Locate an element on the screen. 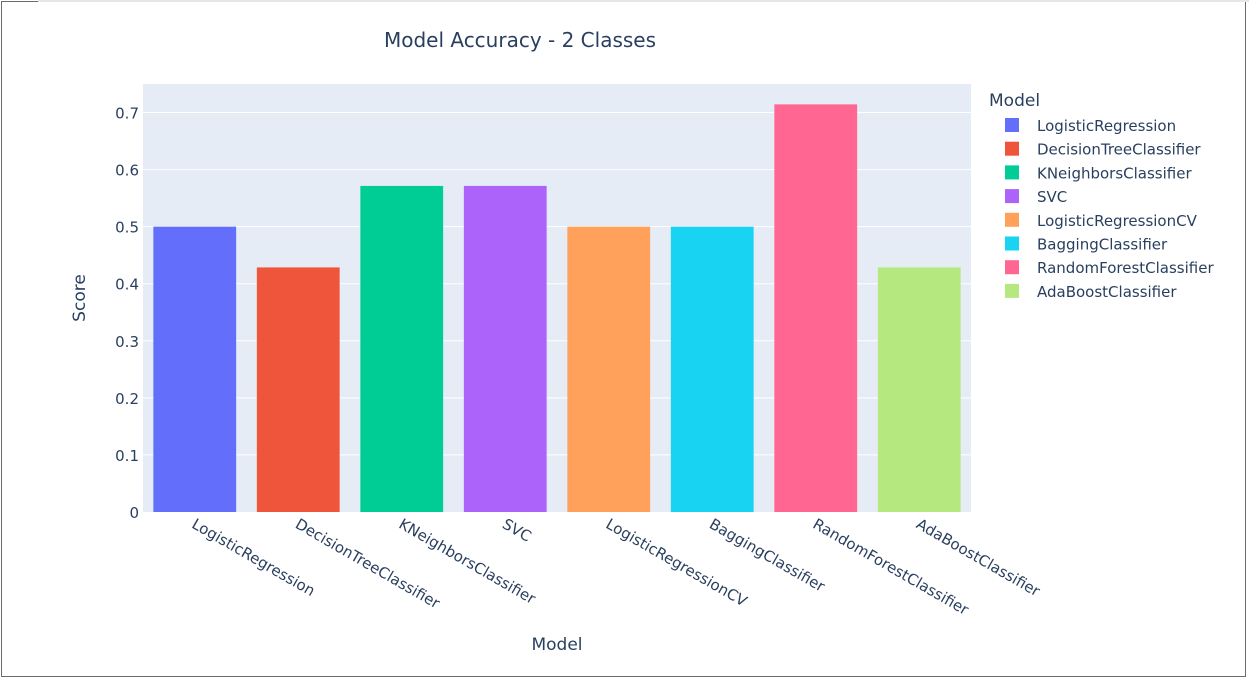  legend-label: BaggingClassifier is located at coordinates (1102, 245).